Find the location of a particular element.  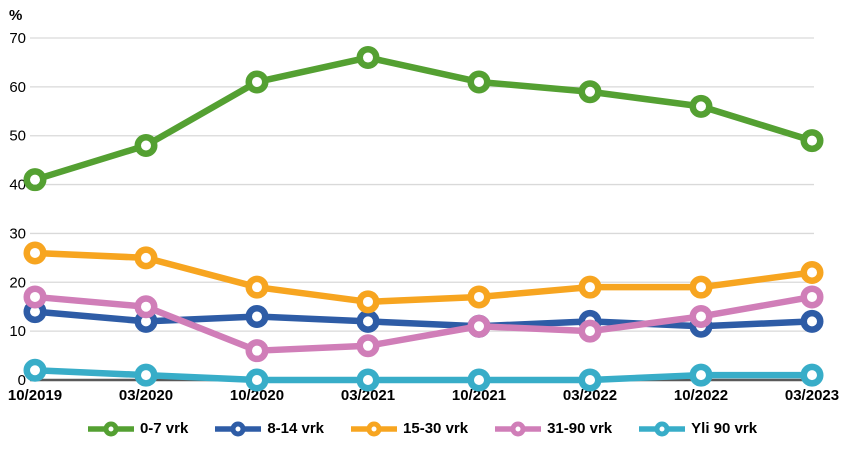

legend-item-31-90-vrk: 31-90 vrk is located at coordinates (553, 428).